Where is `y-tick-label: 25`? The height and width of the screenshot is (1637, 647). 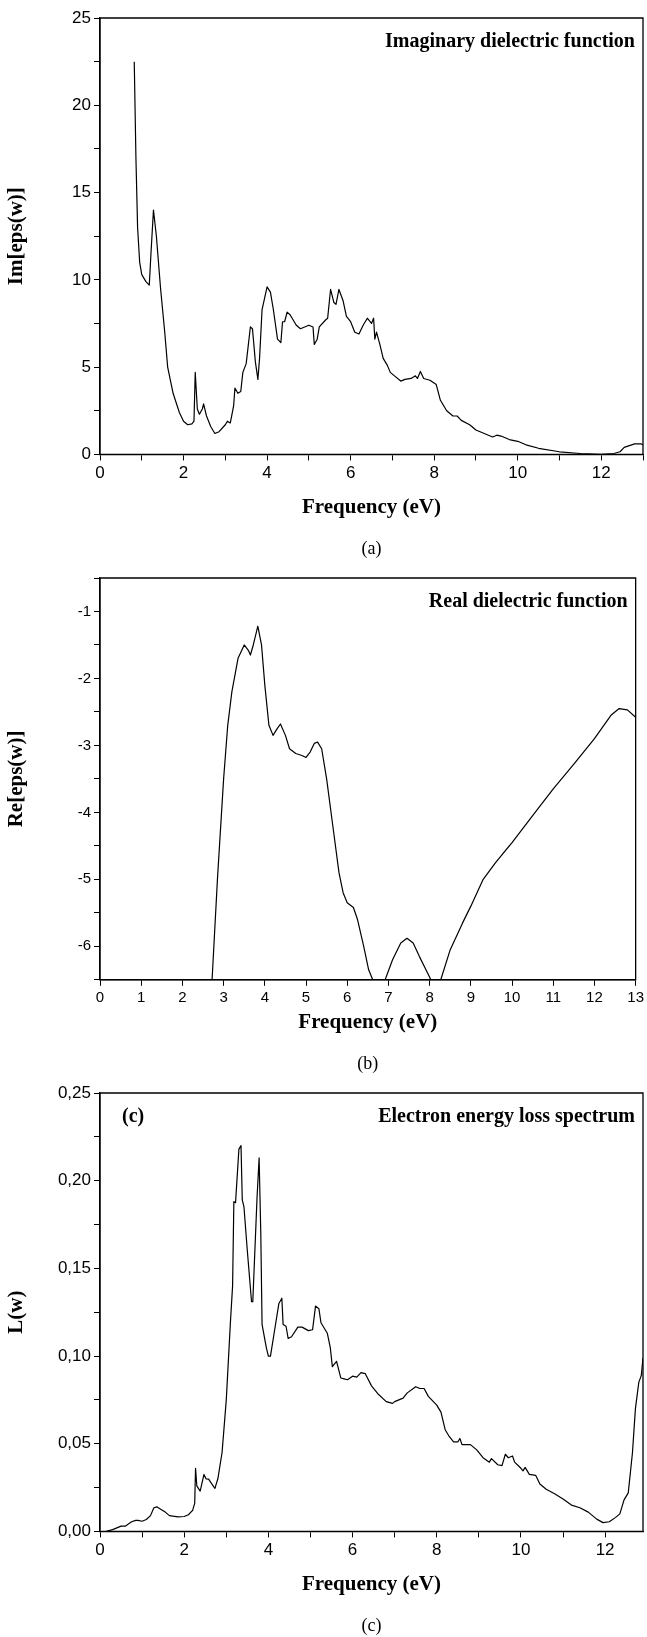
y-tick-label: 25 is located at coordinates (81, 17).